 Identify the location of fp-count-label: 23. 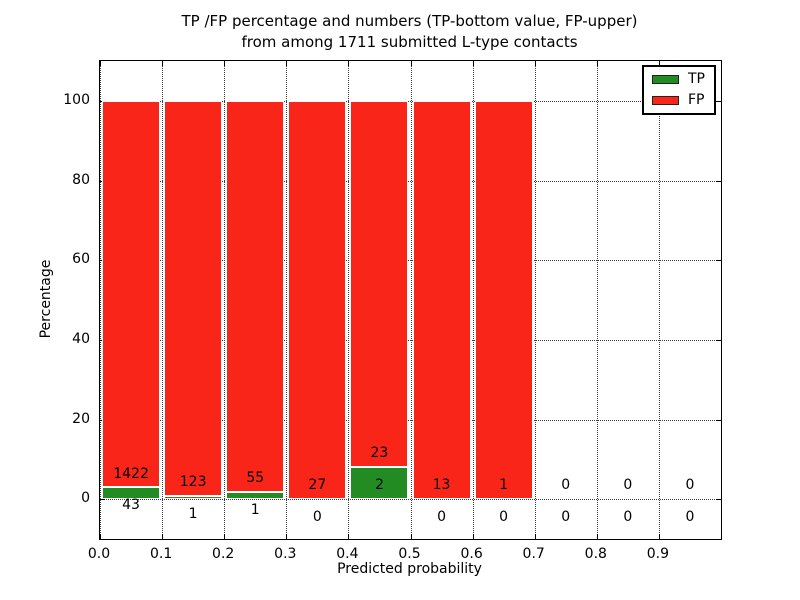
(379, 453).